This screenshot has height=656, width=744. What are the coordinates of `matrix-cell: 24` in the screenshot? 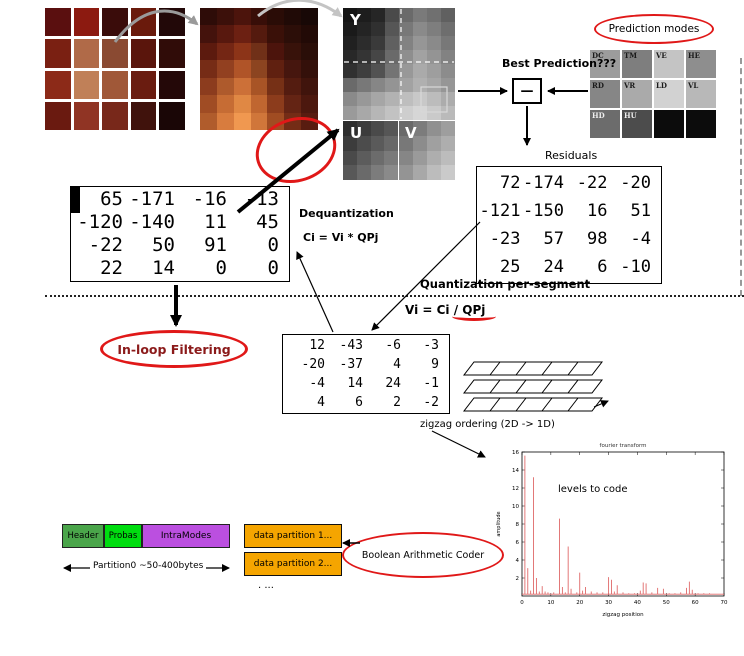 It's located at (393, 383).